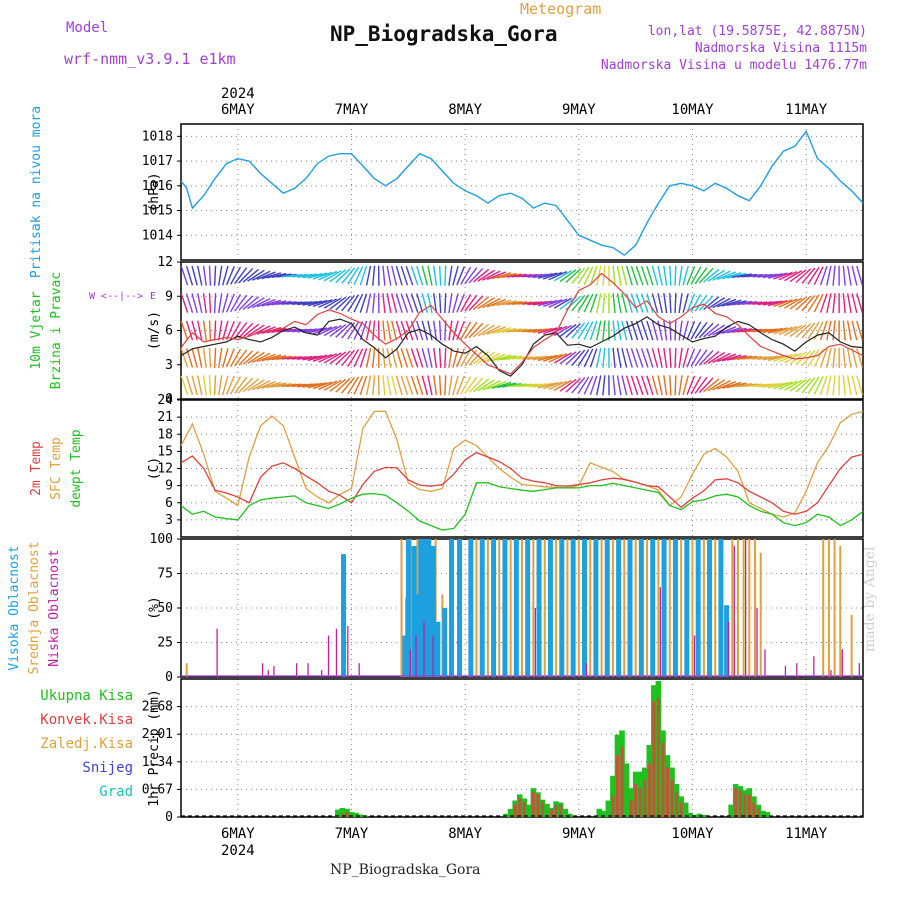 The width and height of the screenshot is (900, 900). I want to click on y-tick-label: 3, so click(169, 520).